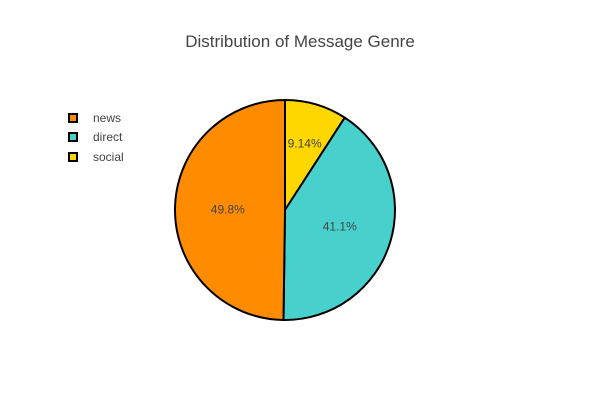 Image resolution: width=600 pixels, height=400 pixels. I want to click on legend-item-direct: direct, so click(95, 138).